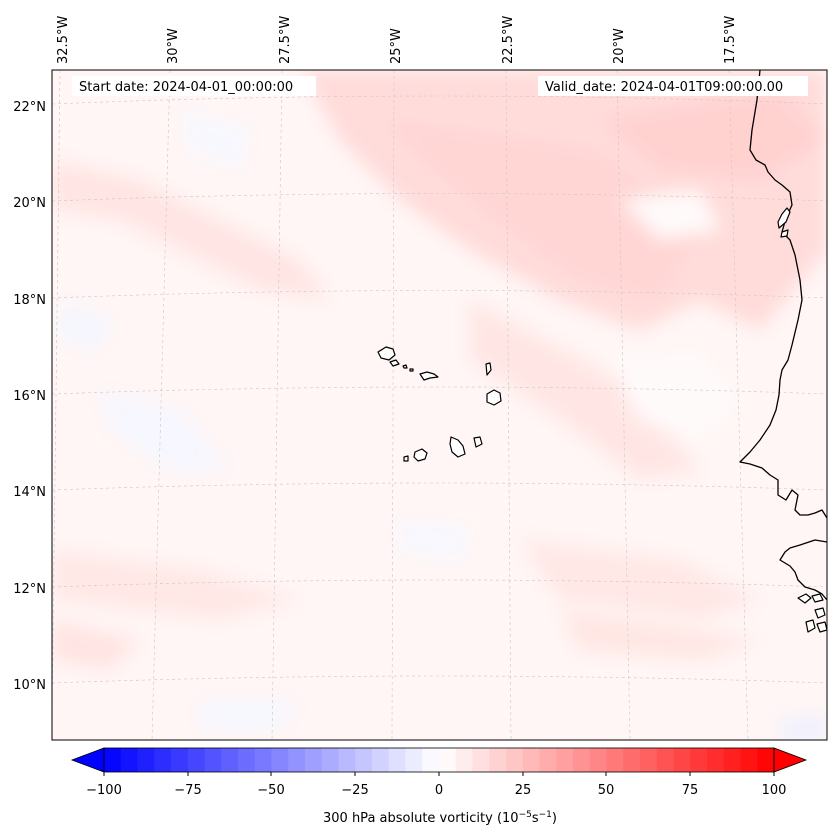 The image size is (837, 839). I want to click on lon-label-30w: 30°W, so click(173, 46).